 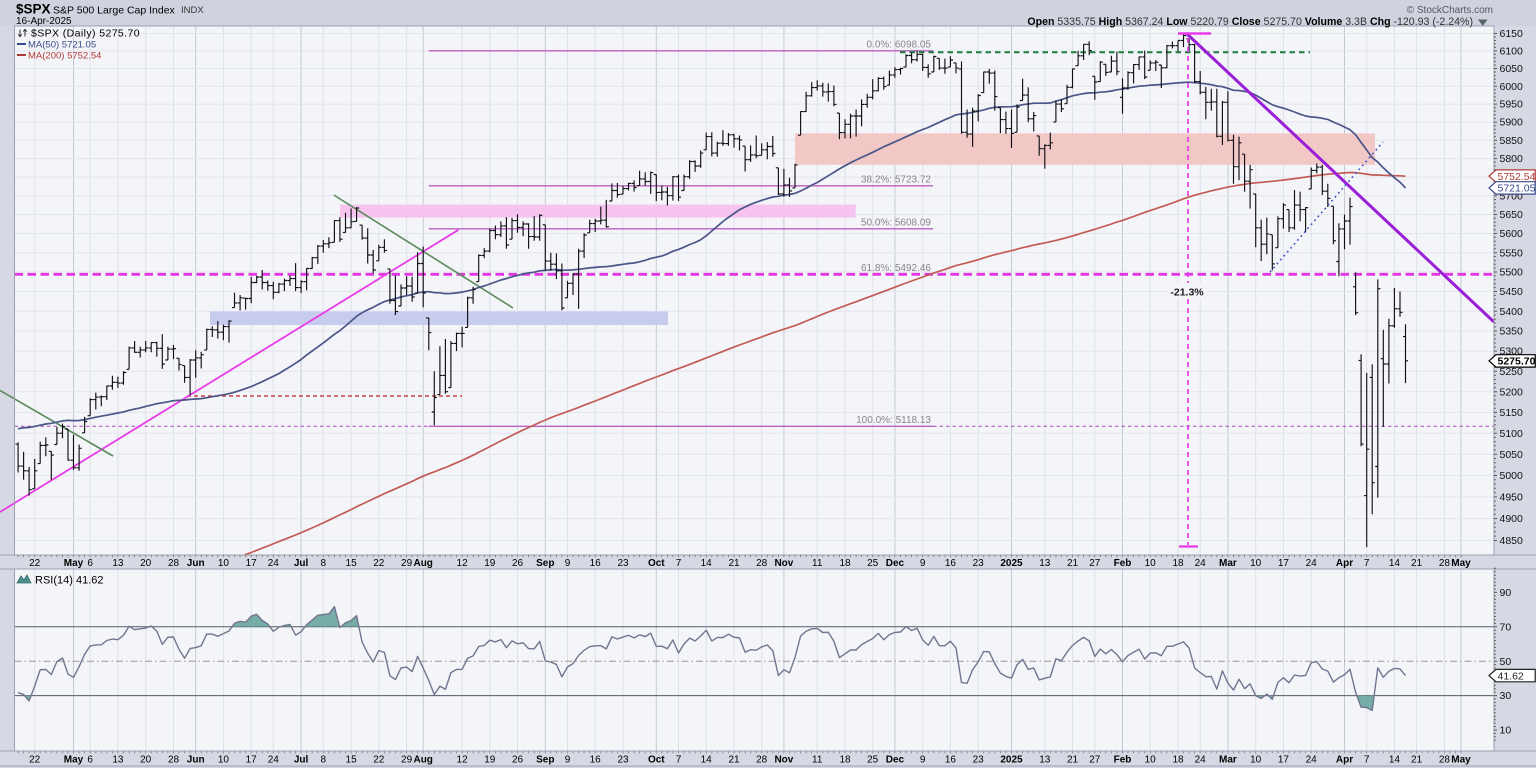 What do you see at coordinates (1512, 141) in the screenshot?
I see `svg-text: 5850` at bounding box center [1512, 141].